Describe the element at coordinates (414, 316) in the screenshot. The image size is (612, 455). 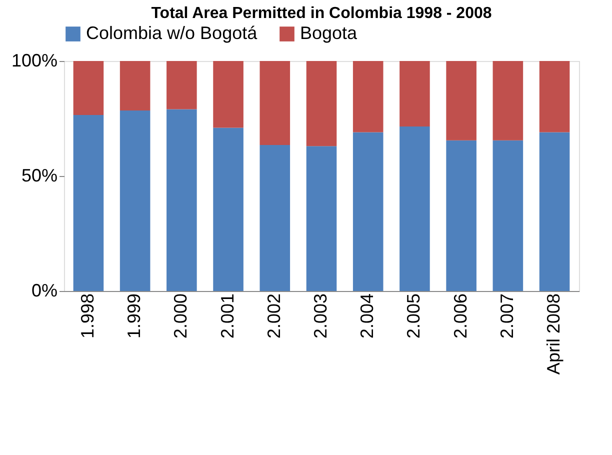
I see `x-tick-label: 2.005` at that location.